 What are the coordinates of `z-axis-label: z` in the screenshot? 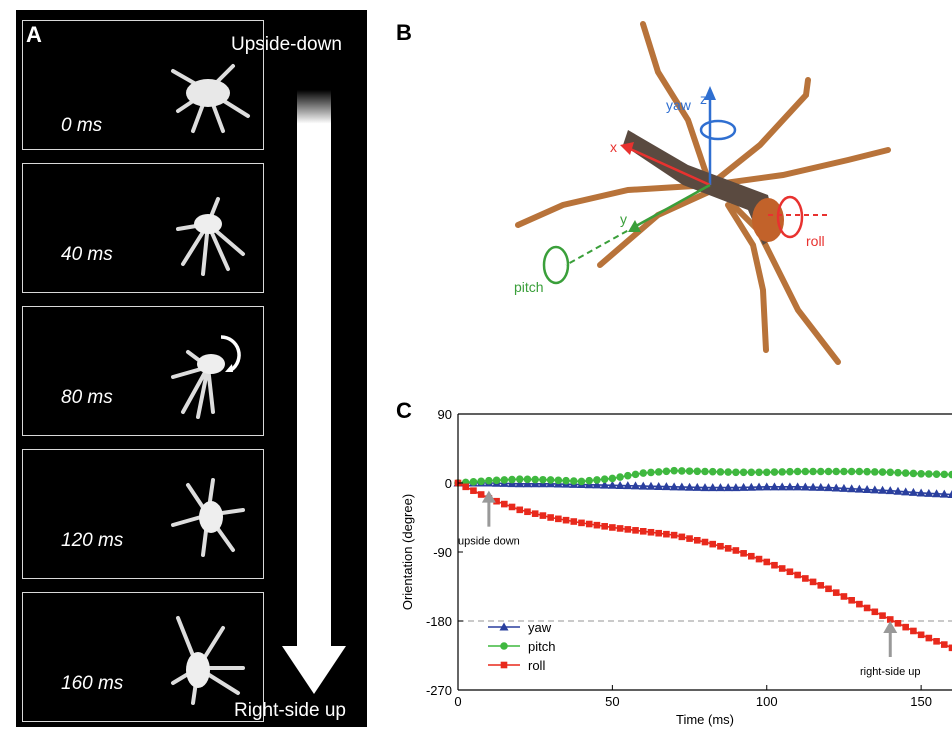 It's located at (703, 99).